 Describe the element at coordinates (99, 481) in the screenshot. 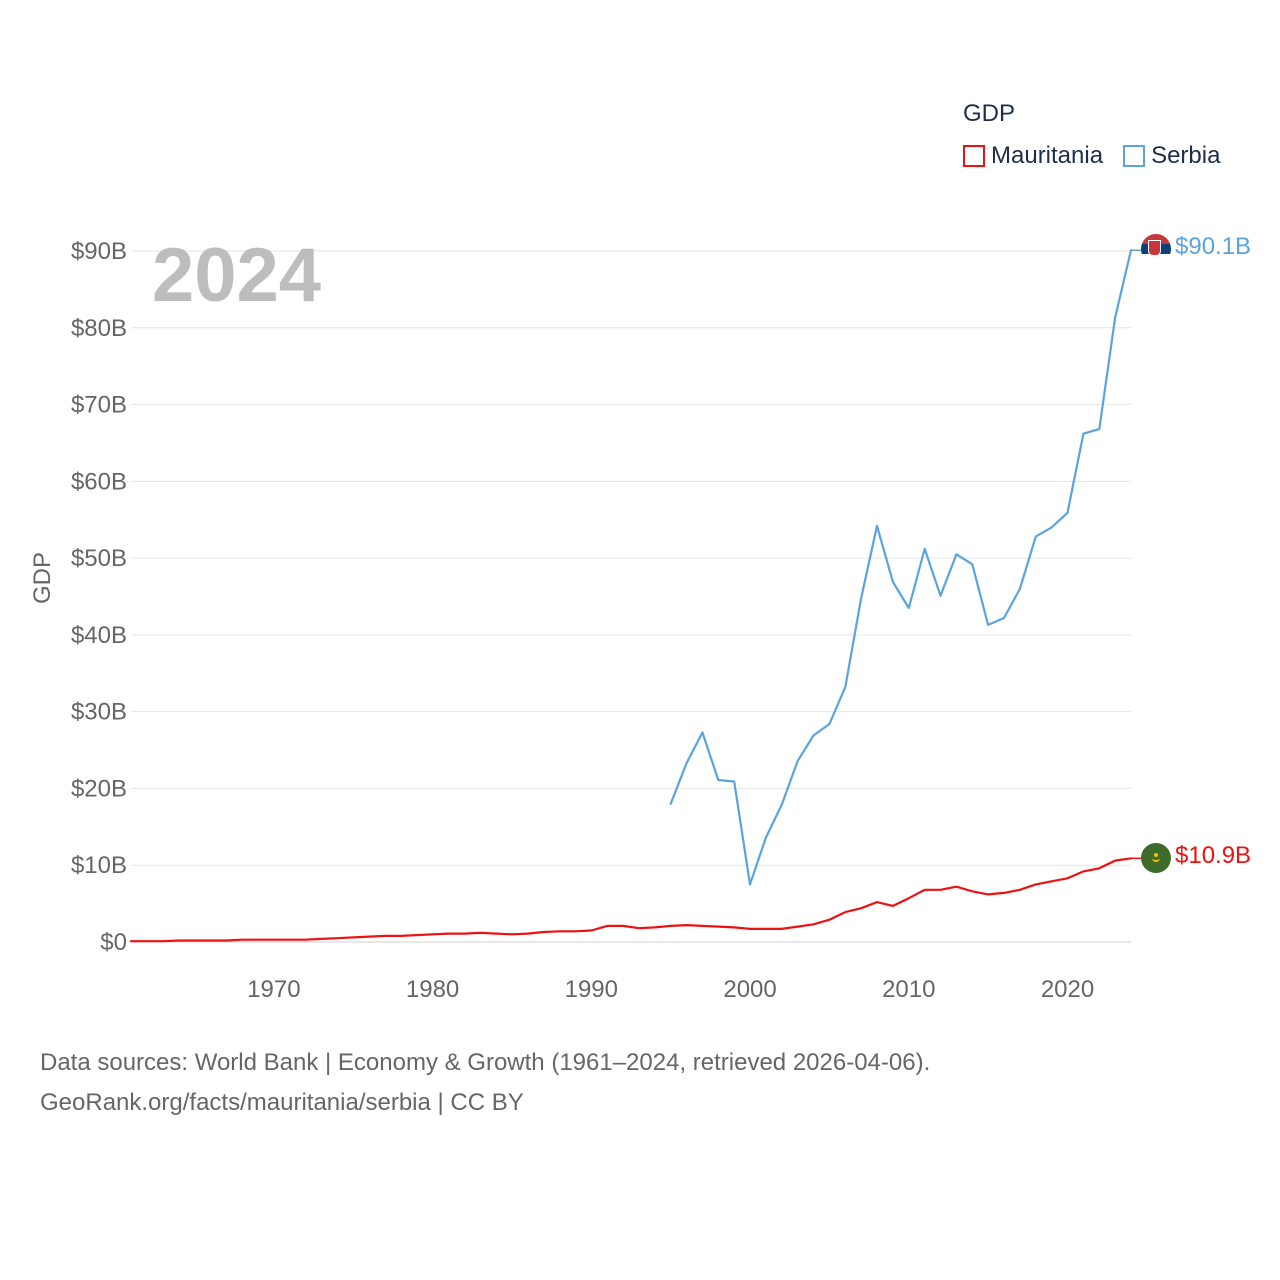

I see `y-tick-label: $60B` at that location.